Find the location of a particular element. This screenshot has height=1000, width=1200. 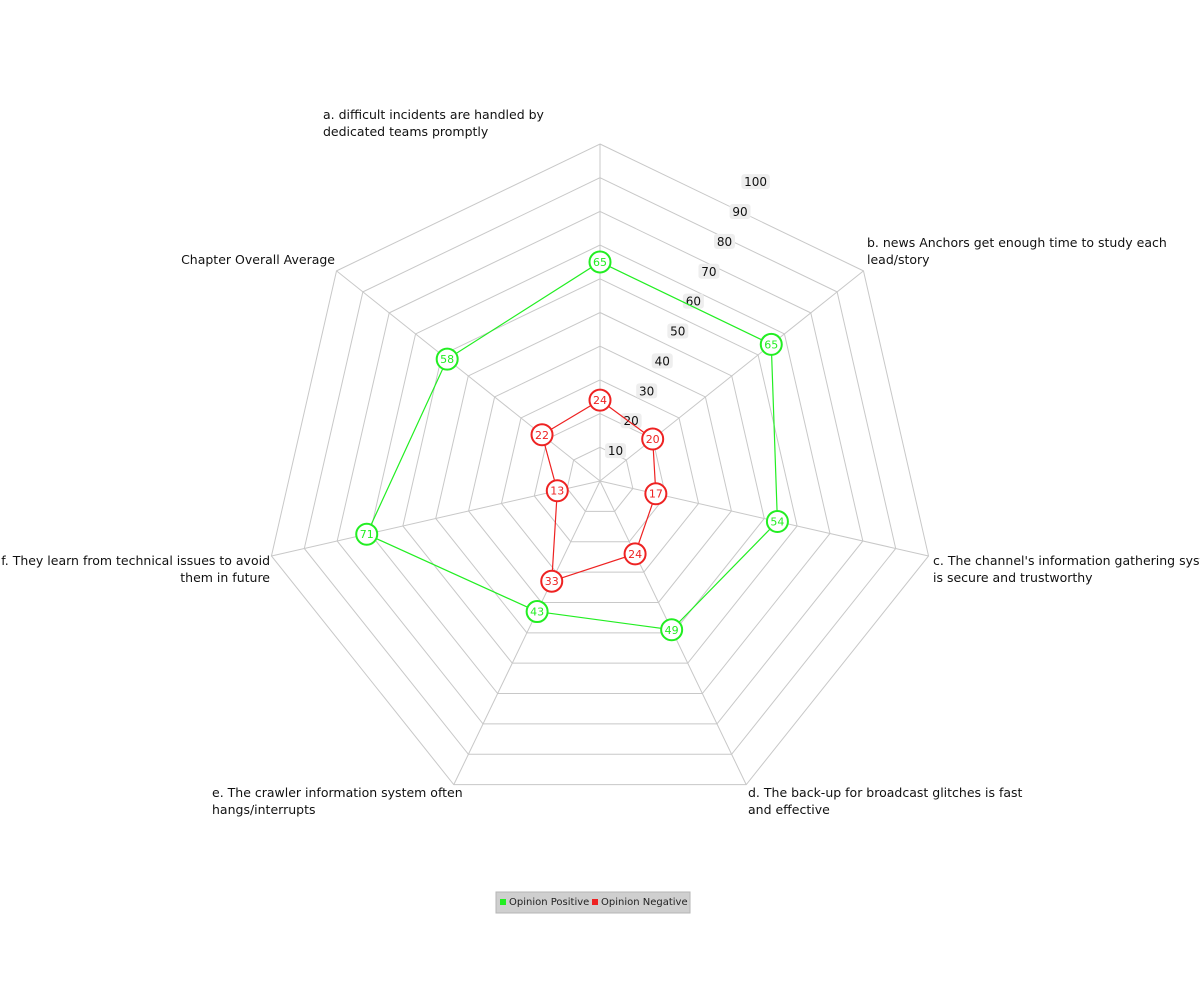

legend-swatch-negative is located at coordinates (595, 902).